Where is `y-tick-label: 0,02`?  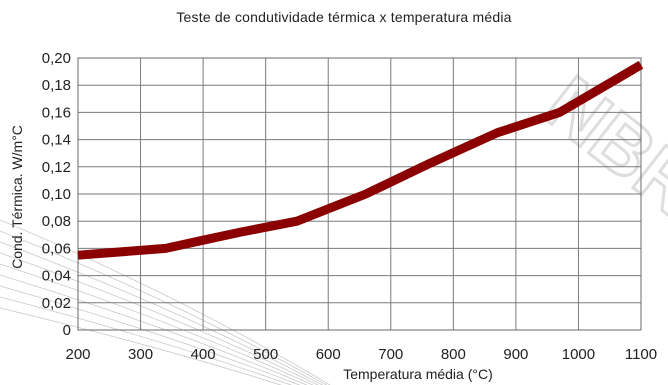
y-tick-label: 0,02 is located at coordinates (56, 303).